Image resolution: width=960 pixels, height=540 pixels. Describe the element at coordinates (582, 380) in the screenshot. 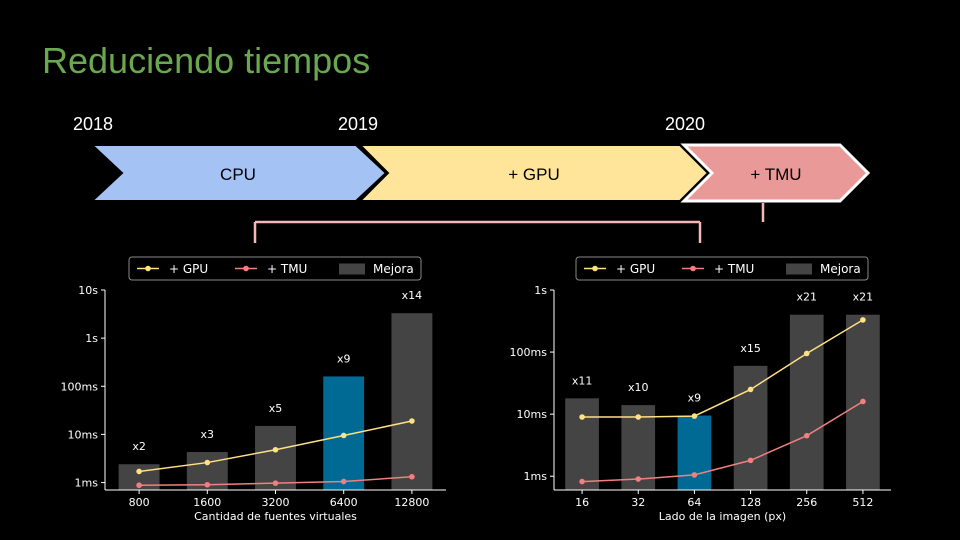

I see `chart2-bar-label-16: x11` at that location.